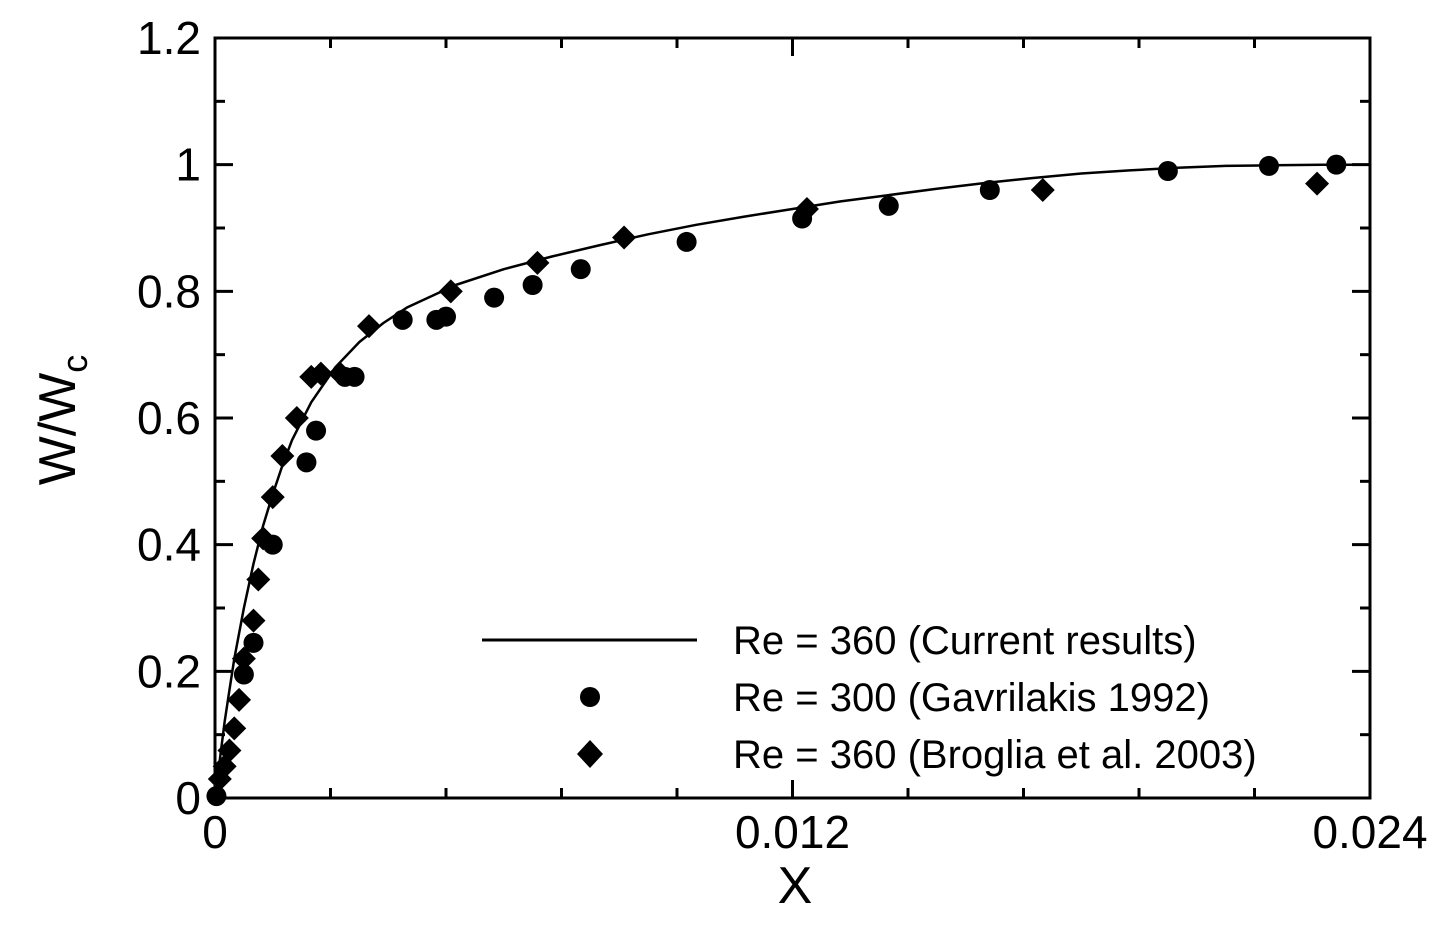 This screenshot has height=939, width=1440. I want to click on y-tick-label: 0.2, so click(169, 671).